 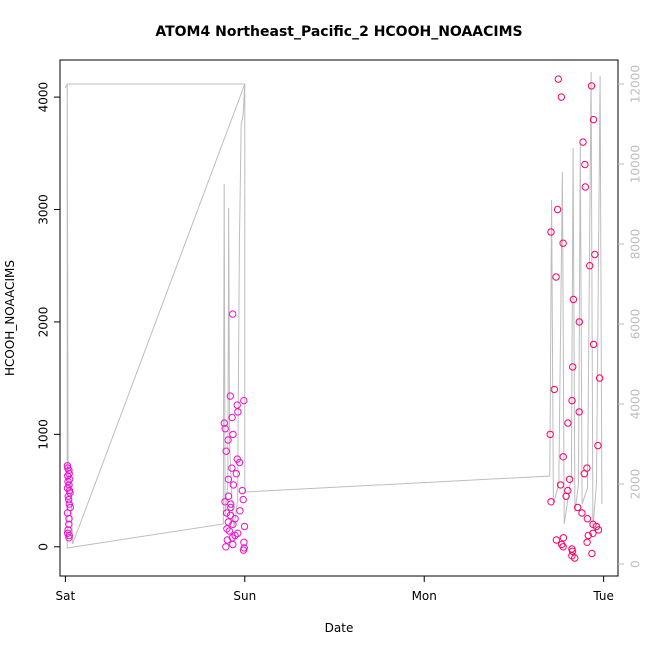 I want to click on y-tick-label: 3000, so click(x=44, y=209).